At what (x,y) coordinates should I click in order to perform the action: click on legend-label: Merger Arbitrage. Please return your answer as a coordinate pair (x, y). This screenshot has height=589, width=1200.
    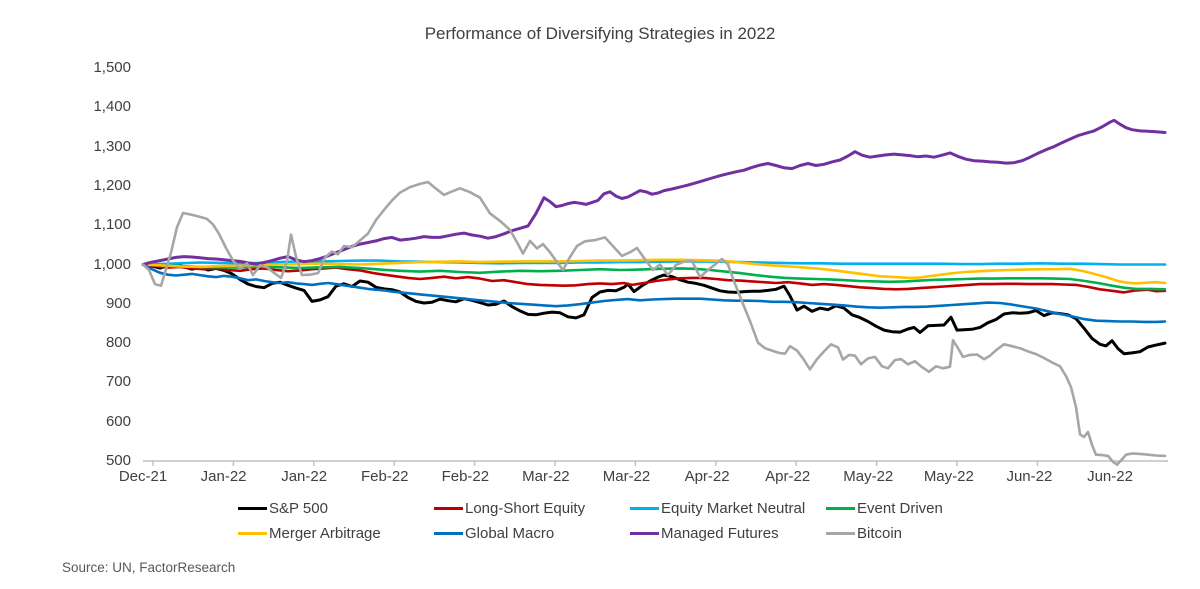
    Looking at the image, I should click on (325, 533).